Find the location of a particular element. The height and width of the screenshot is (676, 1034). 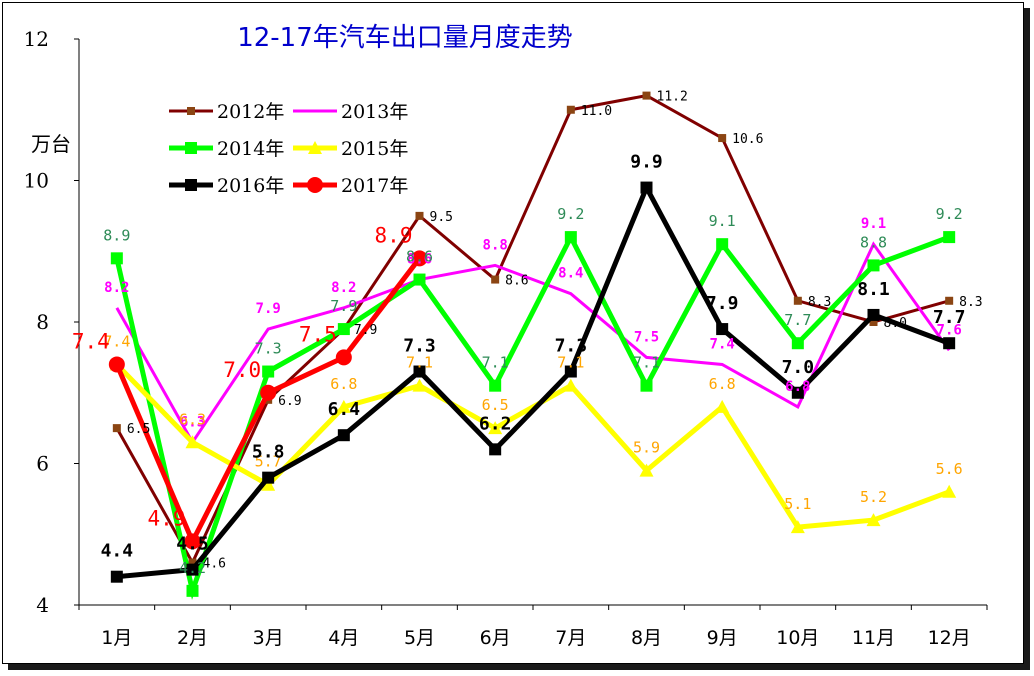

legend-item: 2015年 is located at coordinates (350, 149).